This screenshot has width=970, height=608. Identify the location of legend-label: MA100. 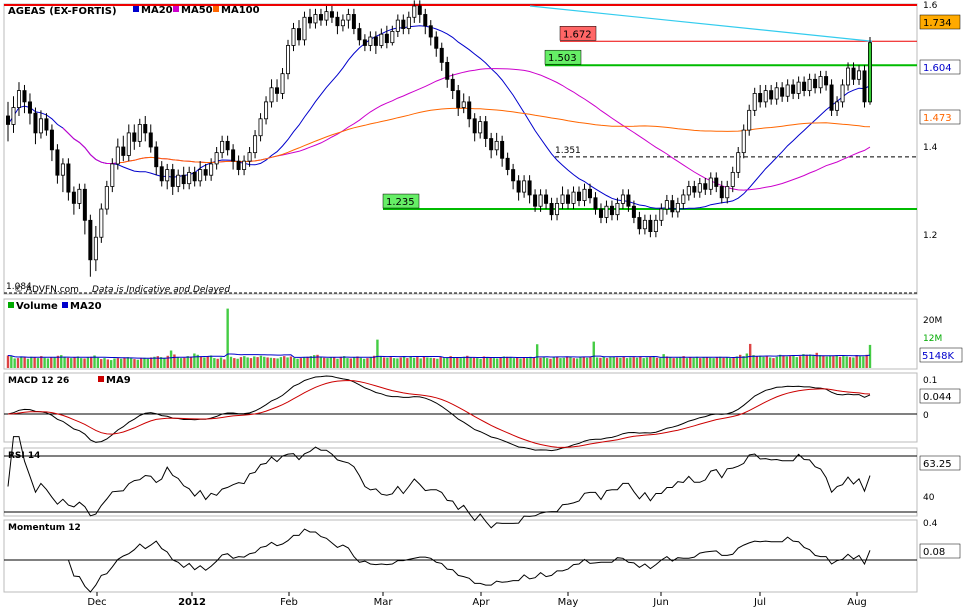
(240, 10).